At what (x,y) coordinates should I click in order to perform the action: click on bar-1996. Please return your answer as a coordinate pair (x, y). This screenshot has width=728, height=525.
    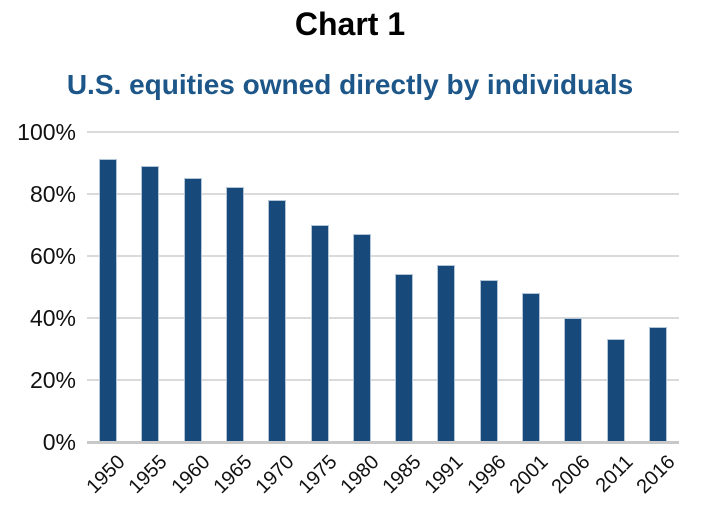
    Looking at the image, I should click on (488, 361).